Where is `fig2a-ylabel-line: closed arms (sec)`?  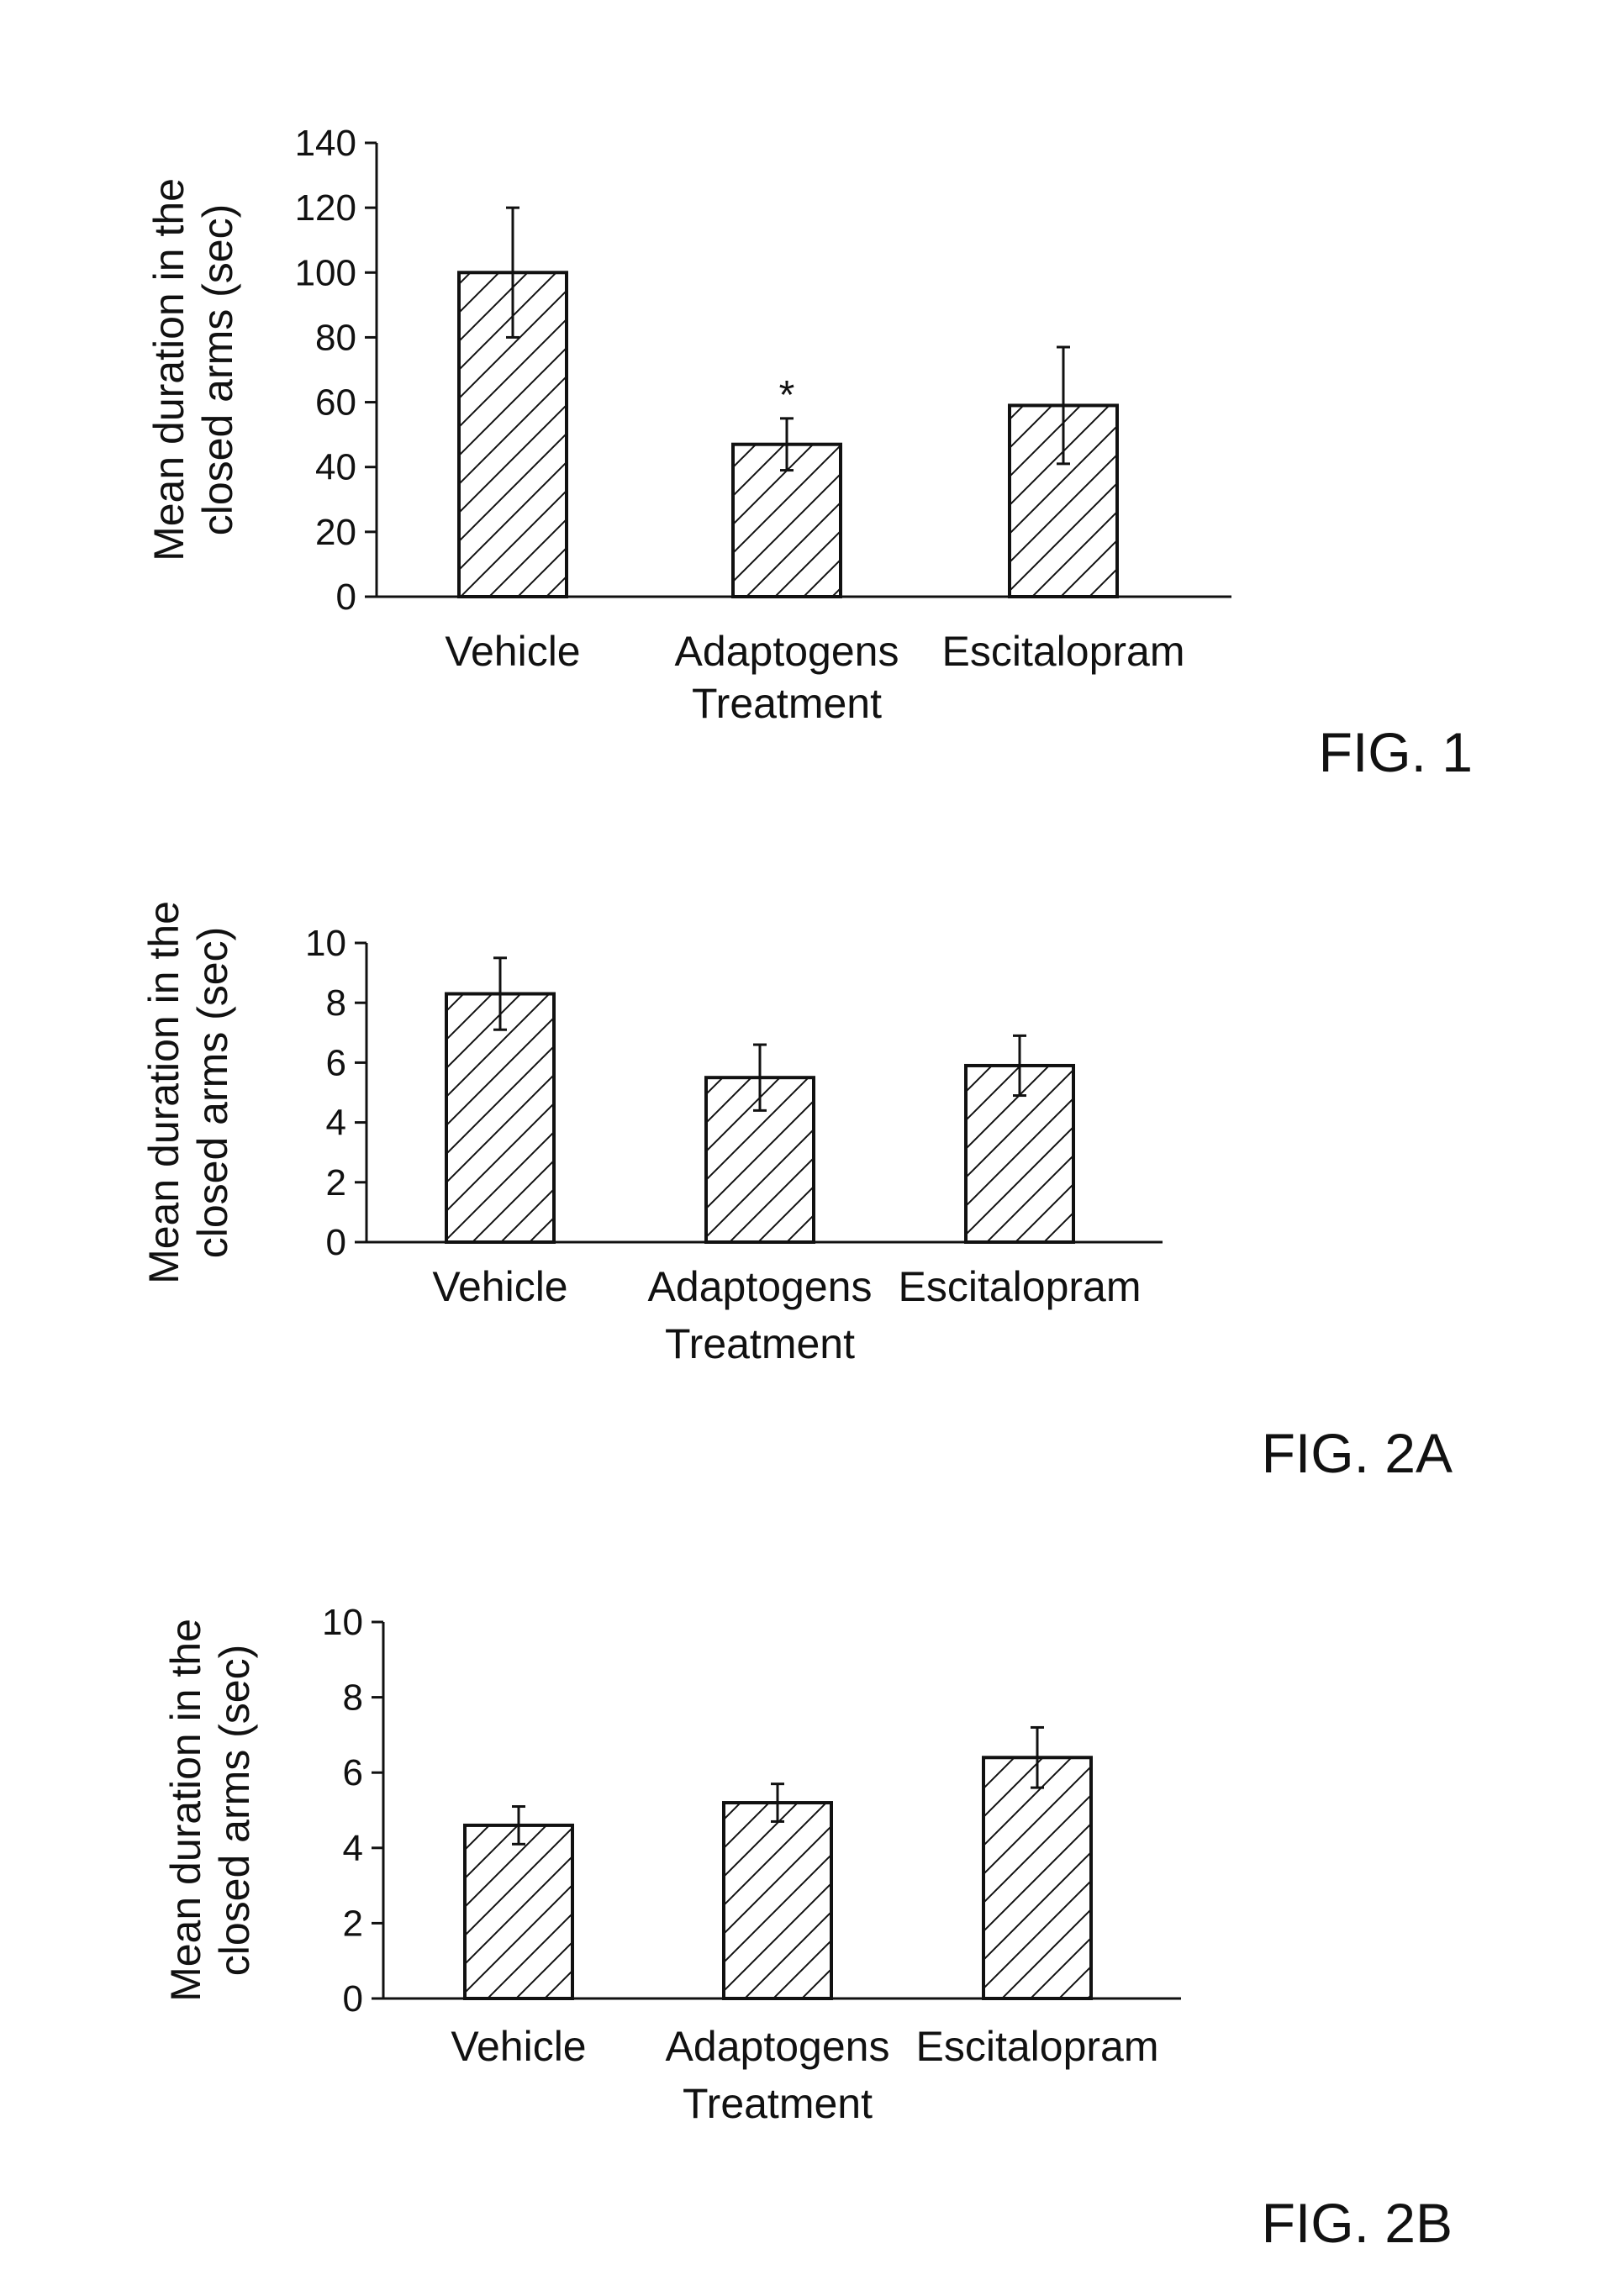 fig2a-ylabel-line: closed arms (sec) is located at coordinates (213, 1093).